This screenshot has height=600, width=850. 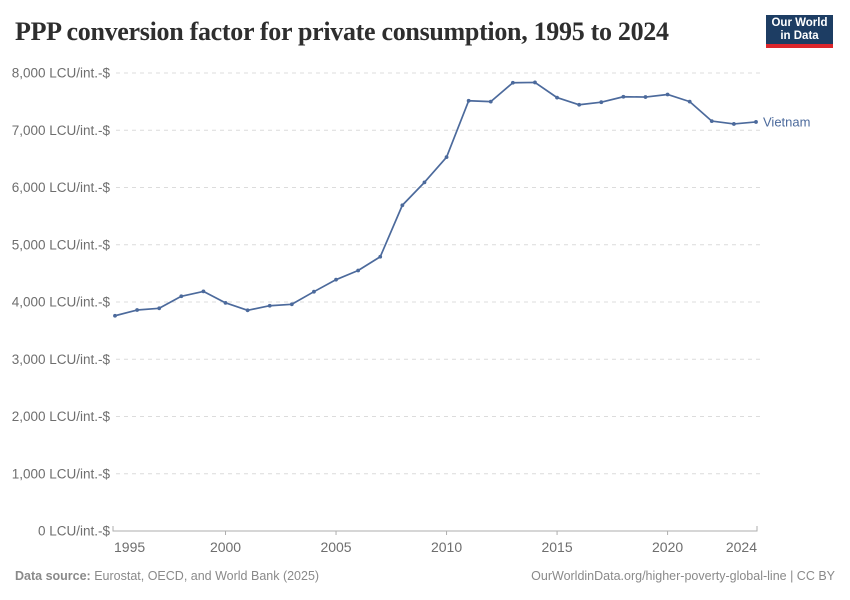 I want to click on y-axis-tick-label: 4,000 LCU/int.-$, so click(x=61, y=302).